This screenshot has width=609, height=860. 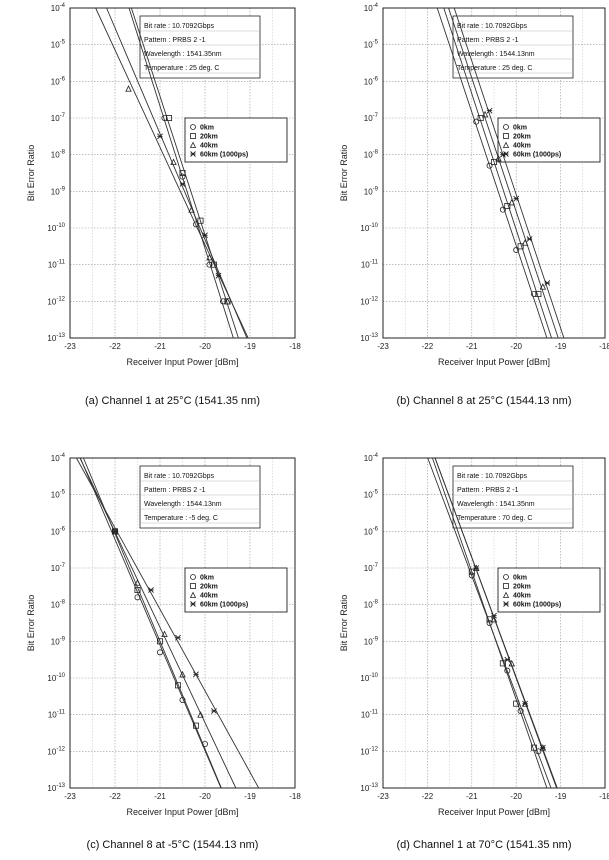 What do you see at coordinates (494, 623) in the screenshot?
I see `plot-frame` at bounding box center [494, 623].